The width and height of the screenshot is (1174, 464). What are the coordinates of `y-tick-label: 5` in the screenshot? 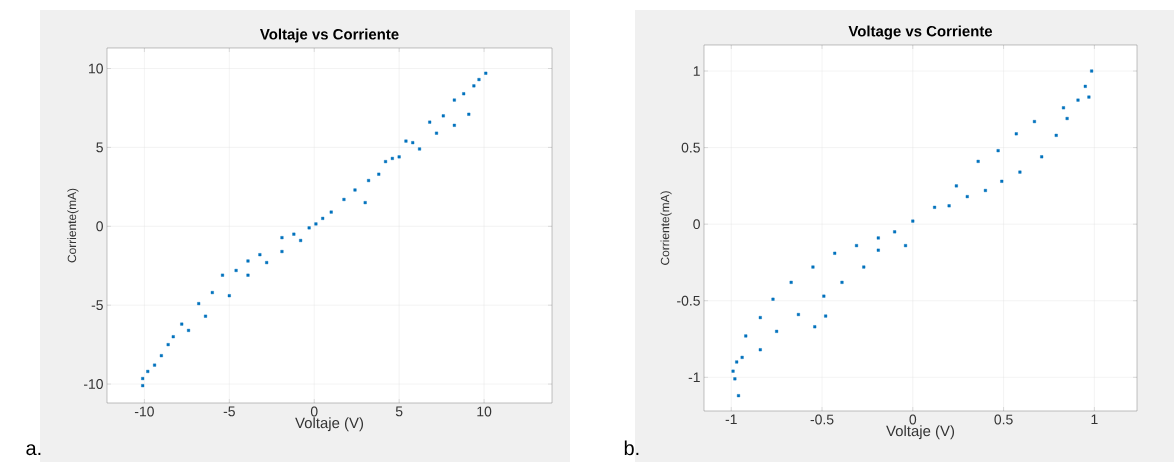 It's located at (99, 147).